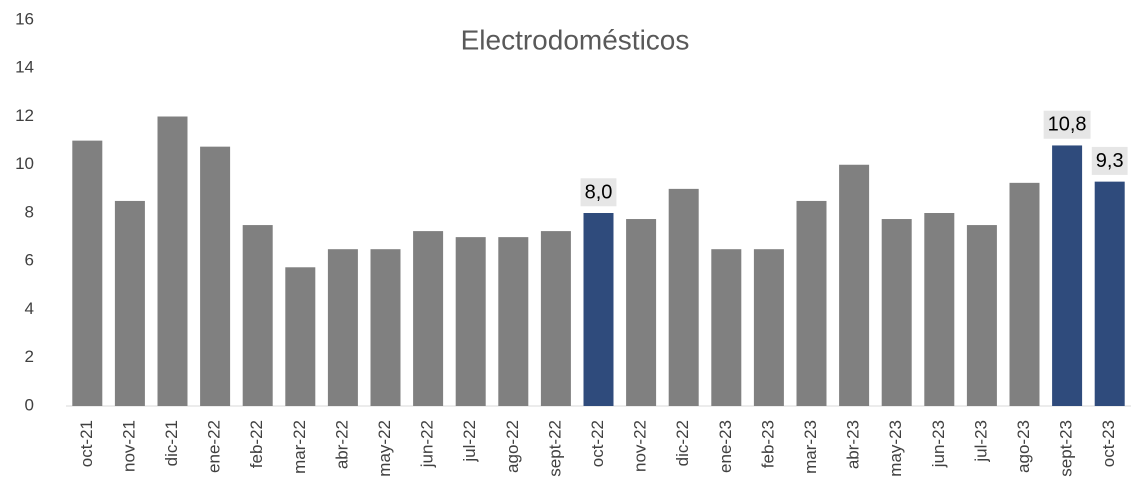  What do you see at coordinates (980, 441) in the screenshot?
I see `x-tick-label: jul-23` at bounding box center [980, 441].